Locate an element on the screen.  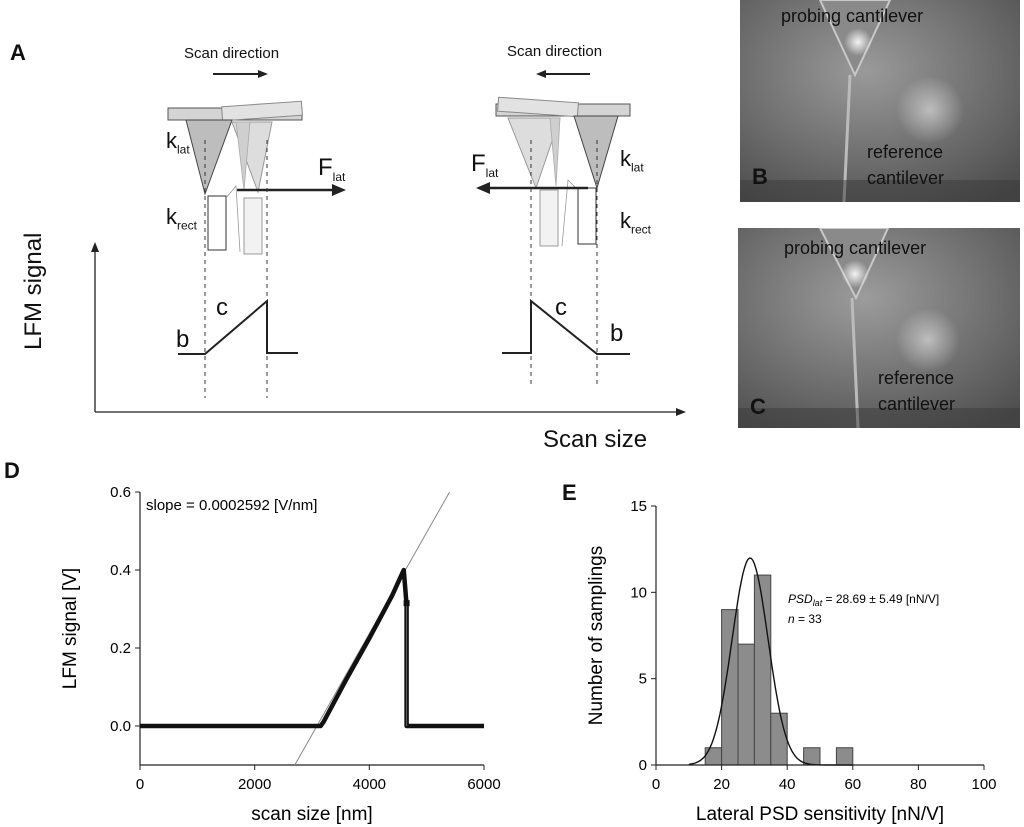
panel-letter-d: D is located at coordinates (12, 470).